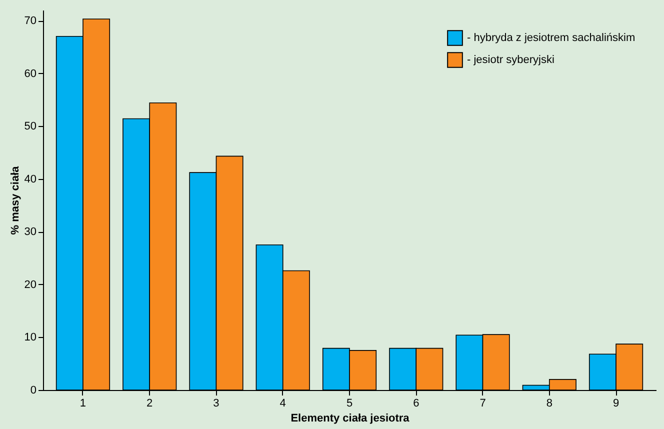 The image size is (664, 429). I want to click on y-tick-label: 20, so click(30, 284).